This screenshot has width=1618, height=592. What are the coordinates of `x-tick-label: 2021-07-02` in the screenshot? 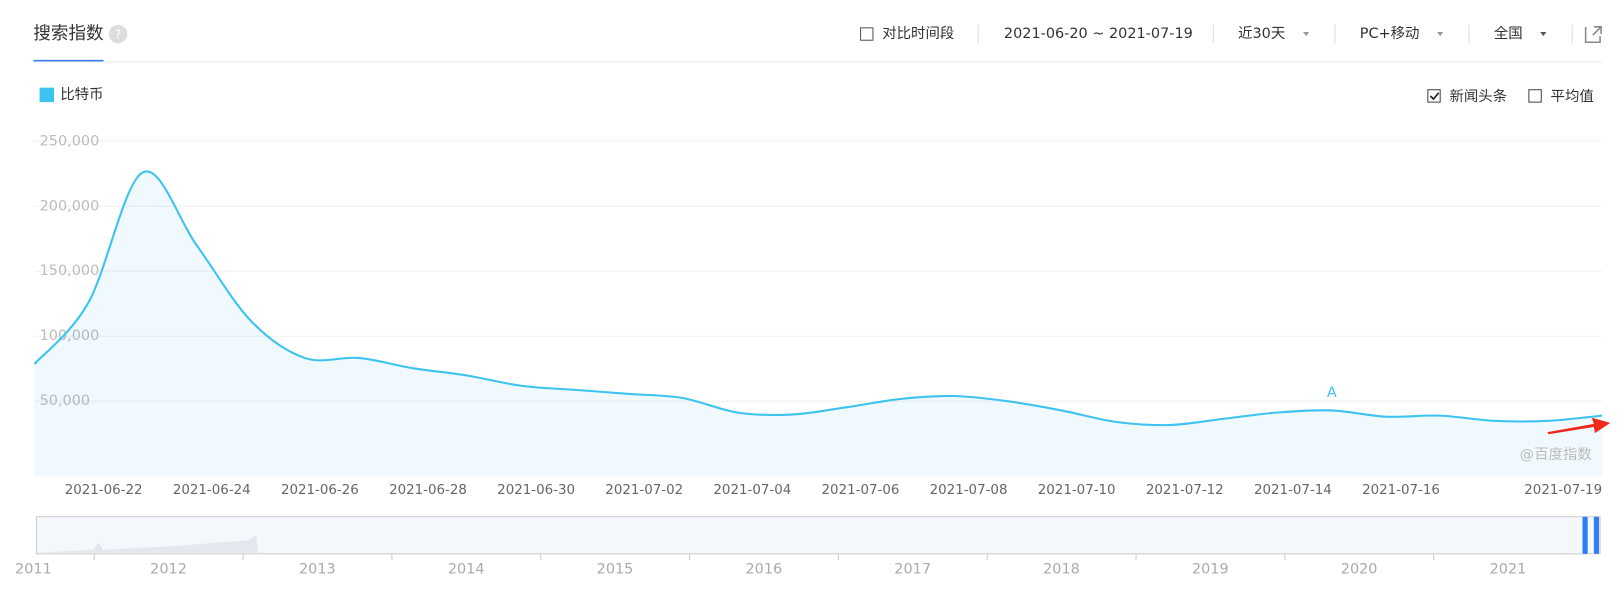 It's located at (644, 490).